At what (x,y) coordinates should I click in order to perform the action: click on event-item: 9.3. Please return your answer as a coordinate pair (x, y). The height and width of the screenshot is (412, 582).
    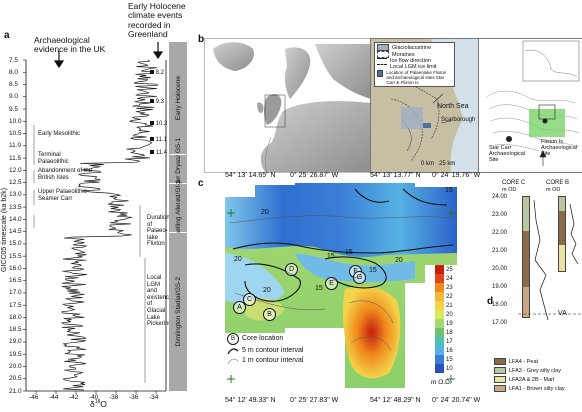
    Looking at the image, I should click on (157, 102).